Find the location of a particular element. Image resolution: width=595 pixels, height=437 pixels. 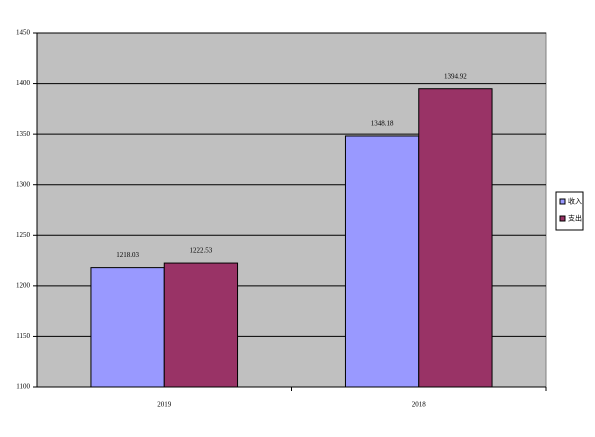

y-tick-label: 1300 is located at coordinates (23, 184).